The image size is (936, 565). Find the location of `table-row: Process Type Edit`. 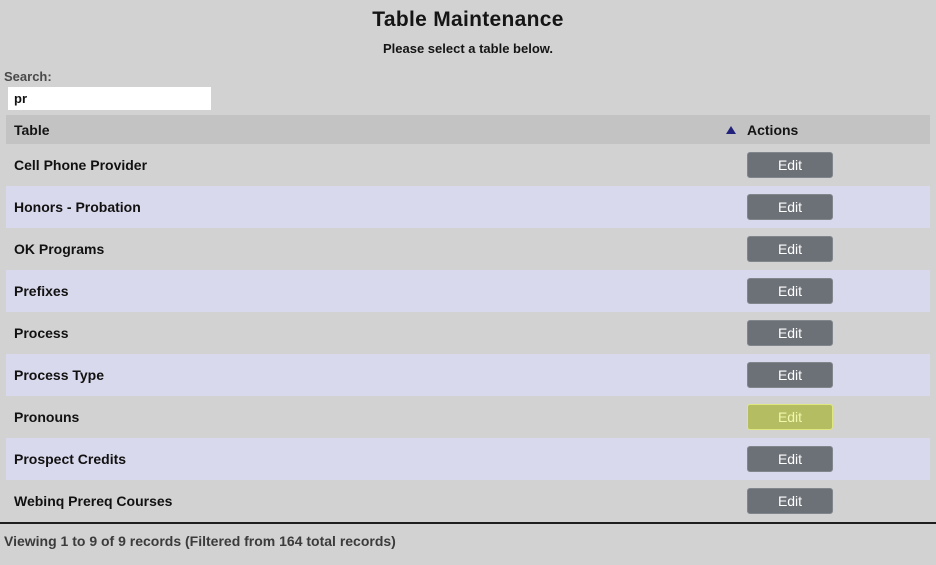

table-row: Process Type Edit is located at coordinates (468, 375).